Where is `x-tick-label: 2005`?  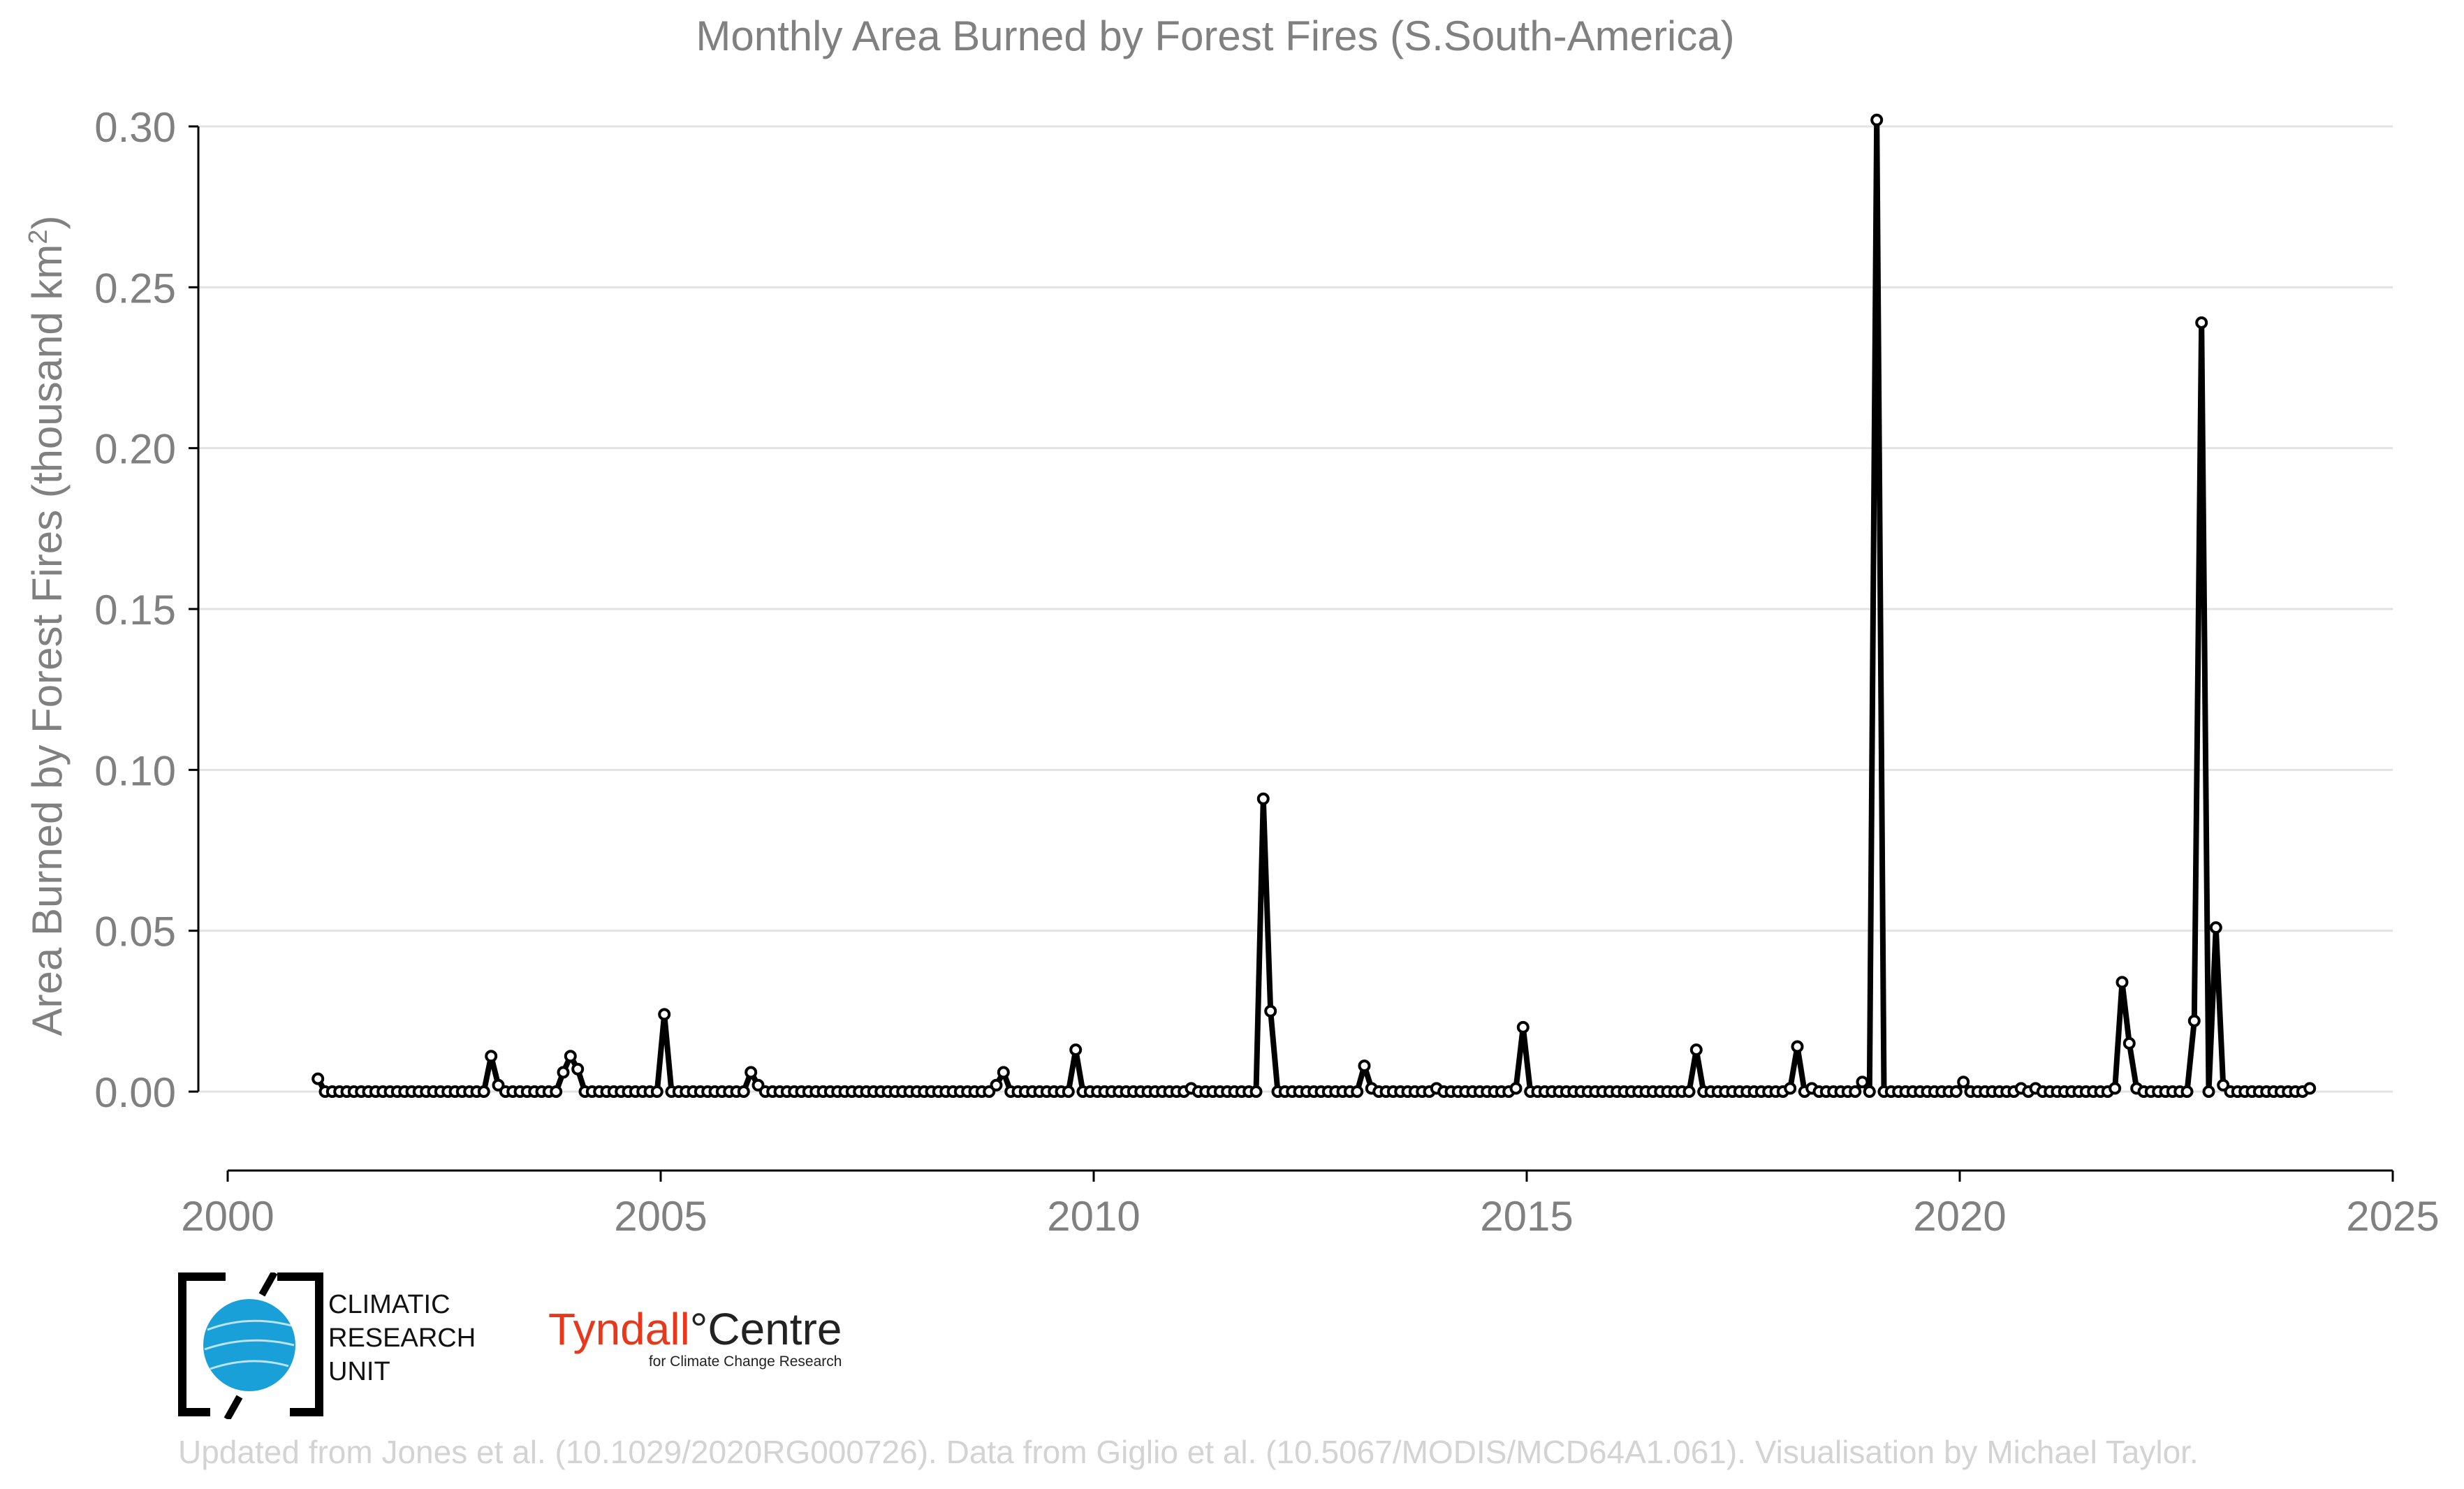 x-tick-label: 2005 is located at coordinates (660, 1216).